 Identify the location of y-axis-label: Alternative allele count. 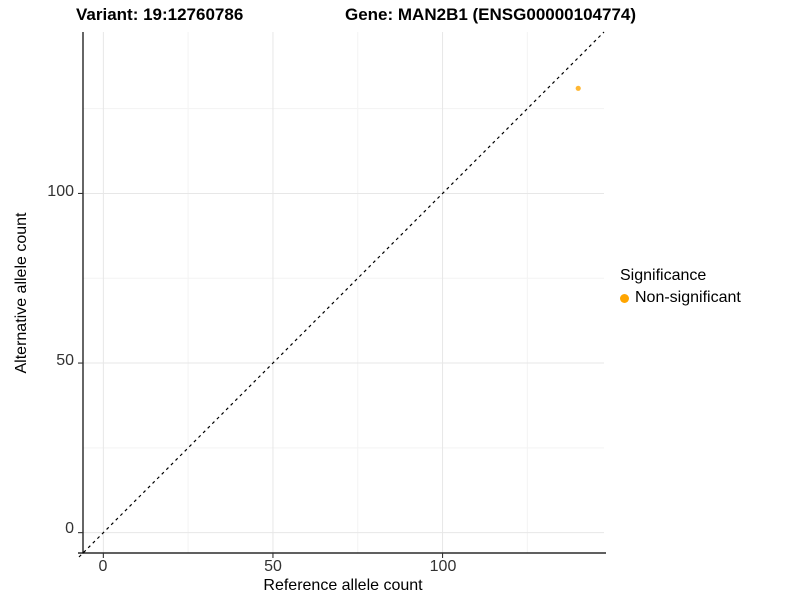
(21, 293).